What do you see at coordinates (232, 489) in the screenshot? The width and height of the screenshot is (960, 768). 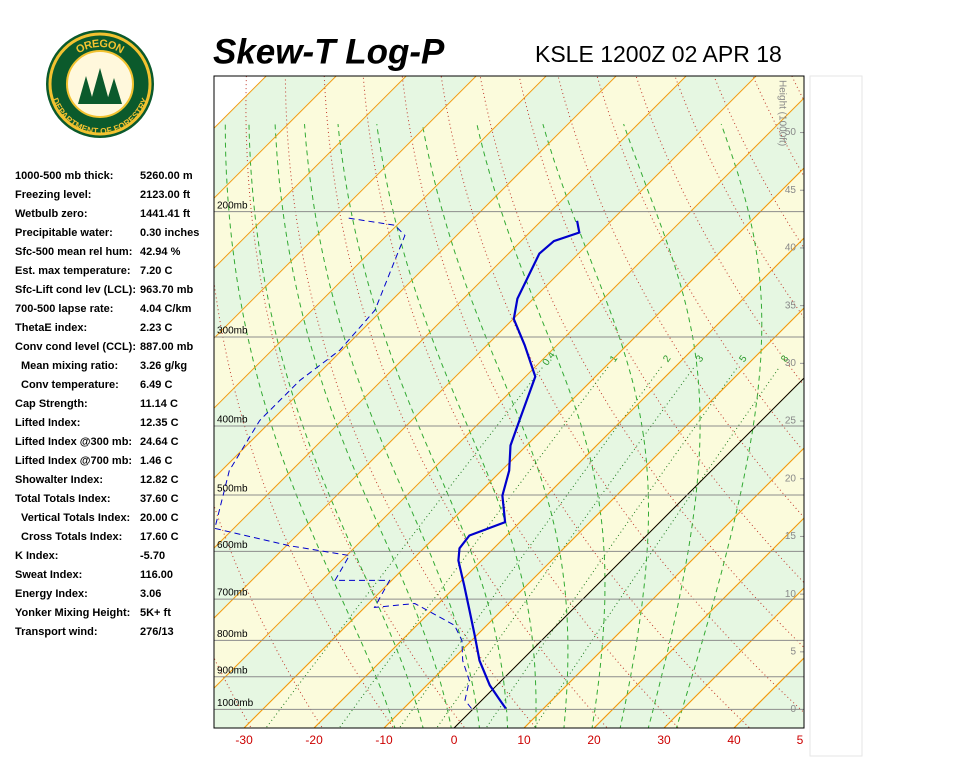 I see `isobar-label: 500mb` at bounding box center [232, 489].